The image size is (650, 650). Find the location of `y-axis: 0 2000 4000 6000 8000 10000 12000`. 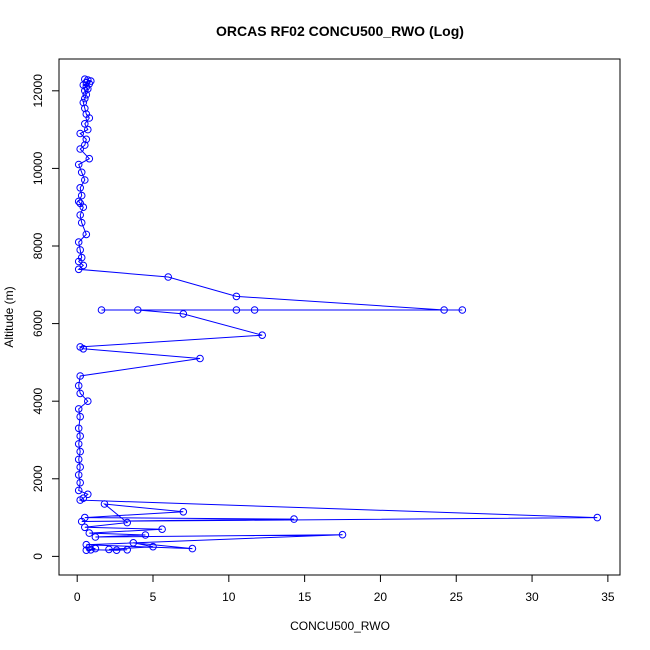

y-axis: 0 2000 4000 6000 8000 10000 12000 is located at coordinates (45, 317).